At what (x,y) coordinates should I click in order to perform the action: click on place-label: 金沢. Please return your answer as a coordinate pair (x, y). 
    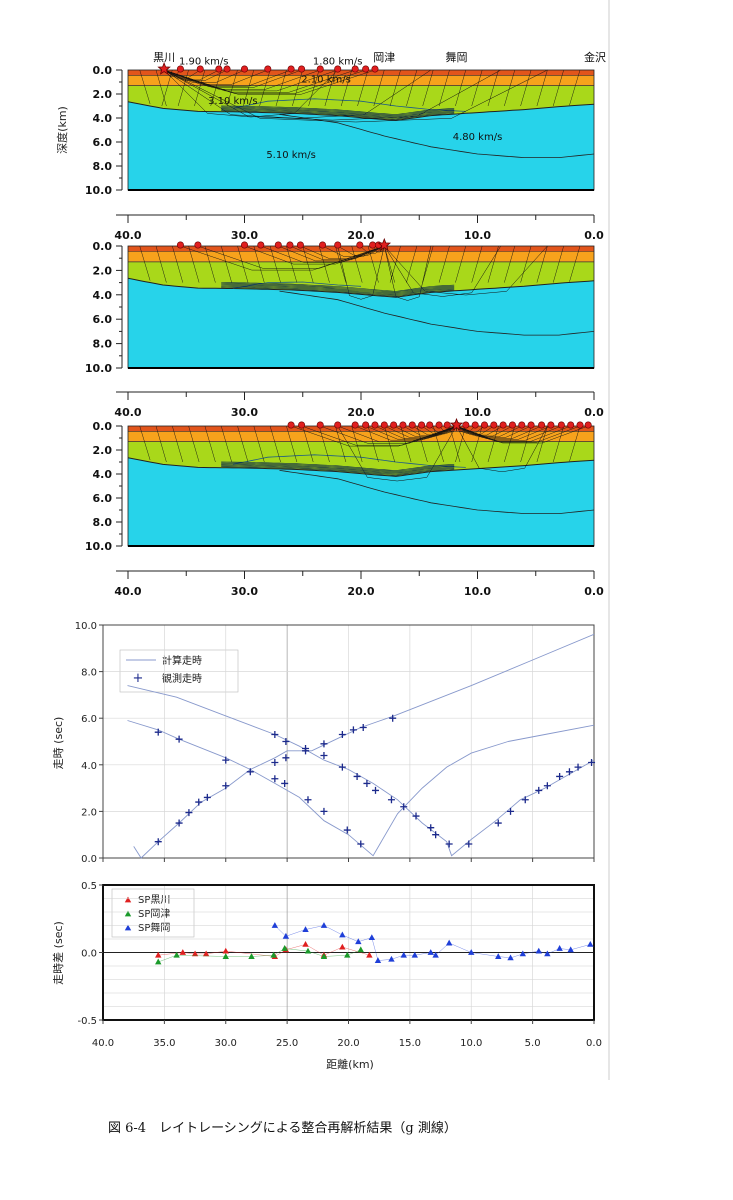
    Looking at the image, I should click on (595, 57).